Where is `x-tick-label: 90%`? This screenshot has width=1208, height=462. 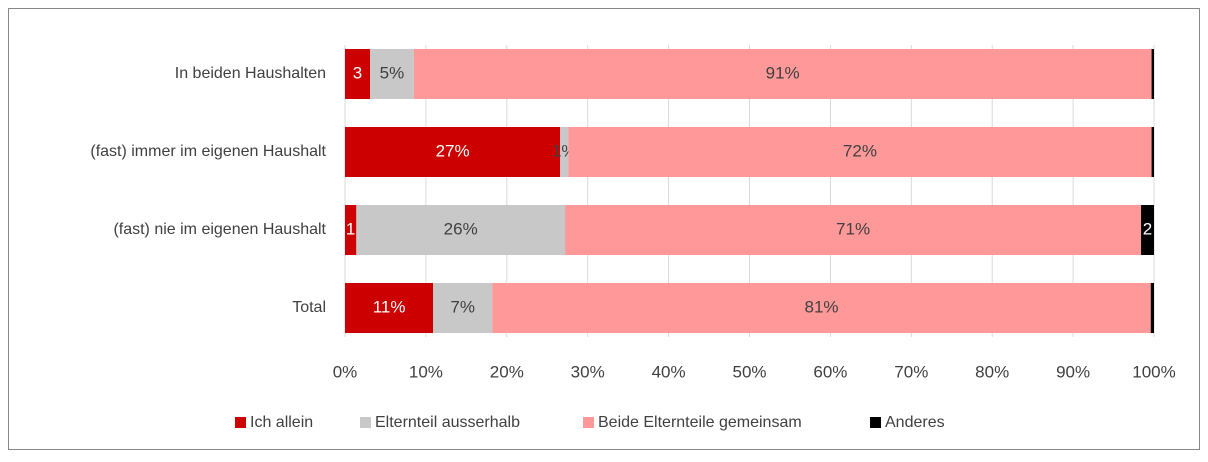
x-tick-label: 90% is located at coordinates (1073, 371).